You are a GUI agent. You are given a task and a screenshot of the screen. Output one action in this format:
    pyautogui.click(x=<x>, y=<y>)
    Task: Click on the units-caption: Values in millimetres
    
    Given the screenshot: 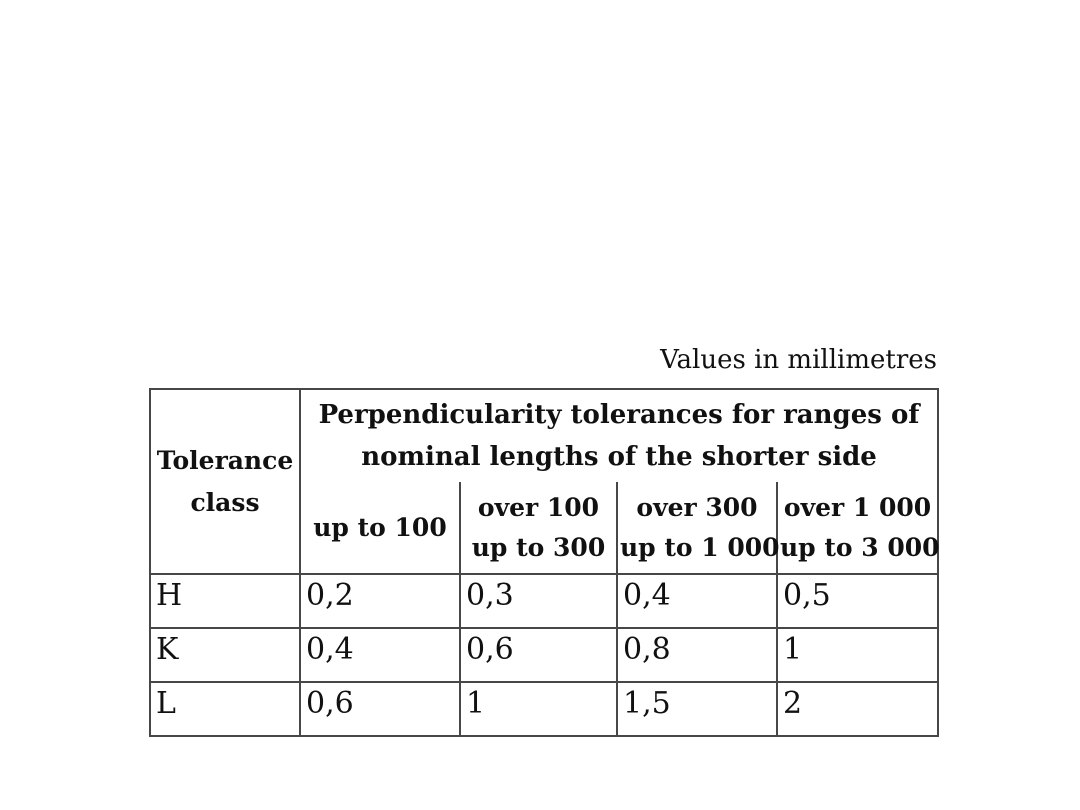 What is the action you would take?
    pyautogui.click(x=798, y=360)
    